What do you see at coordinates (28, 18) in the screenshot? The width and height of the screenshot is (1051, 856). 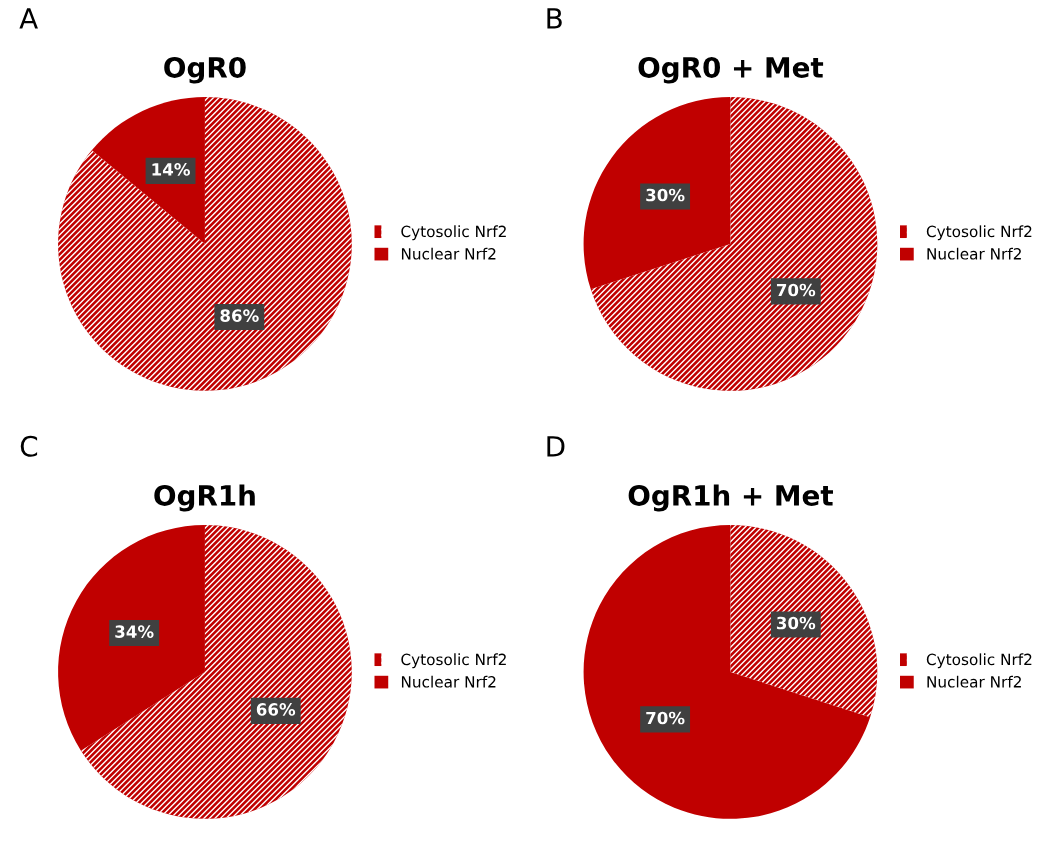 I see `text: A` at bounding box center [28, 18].